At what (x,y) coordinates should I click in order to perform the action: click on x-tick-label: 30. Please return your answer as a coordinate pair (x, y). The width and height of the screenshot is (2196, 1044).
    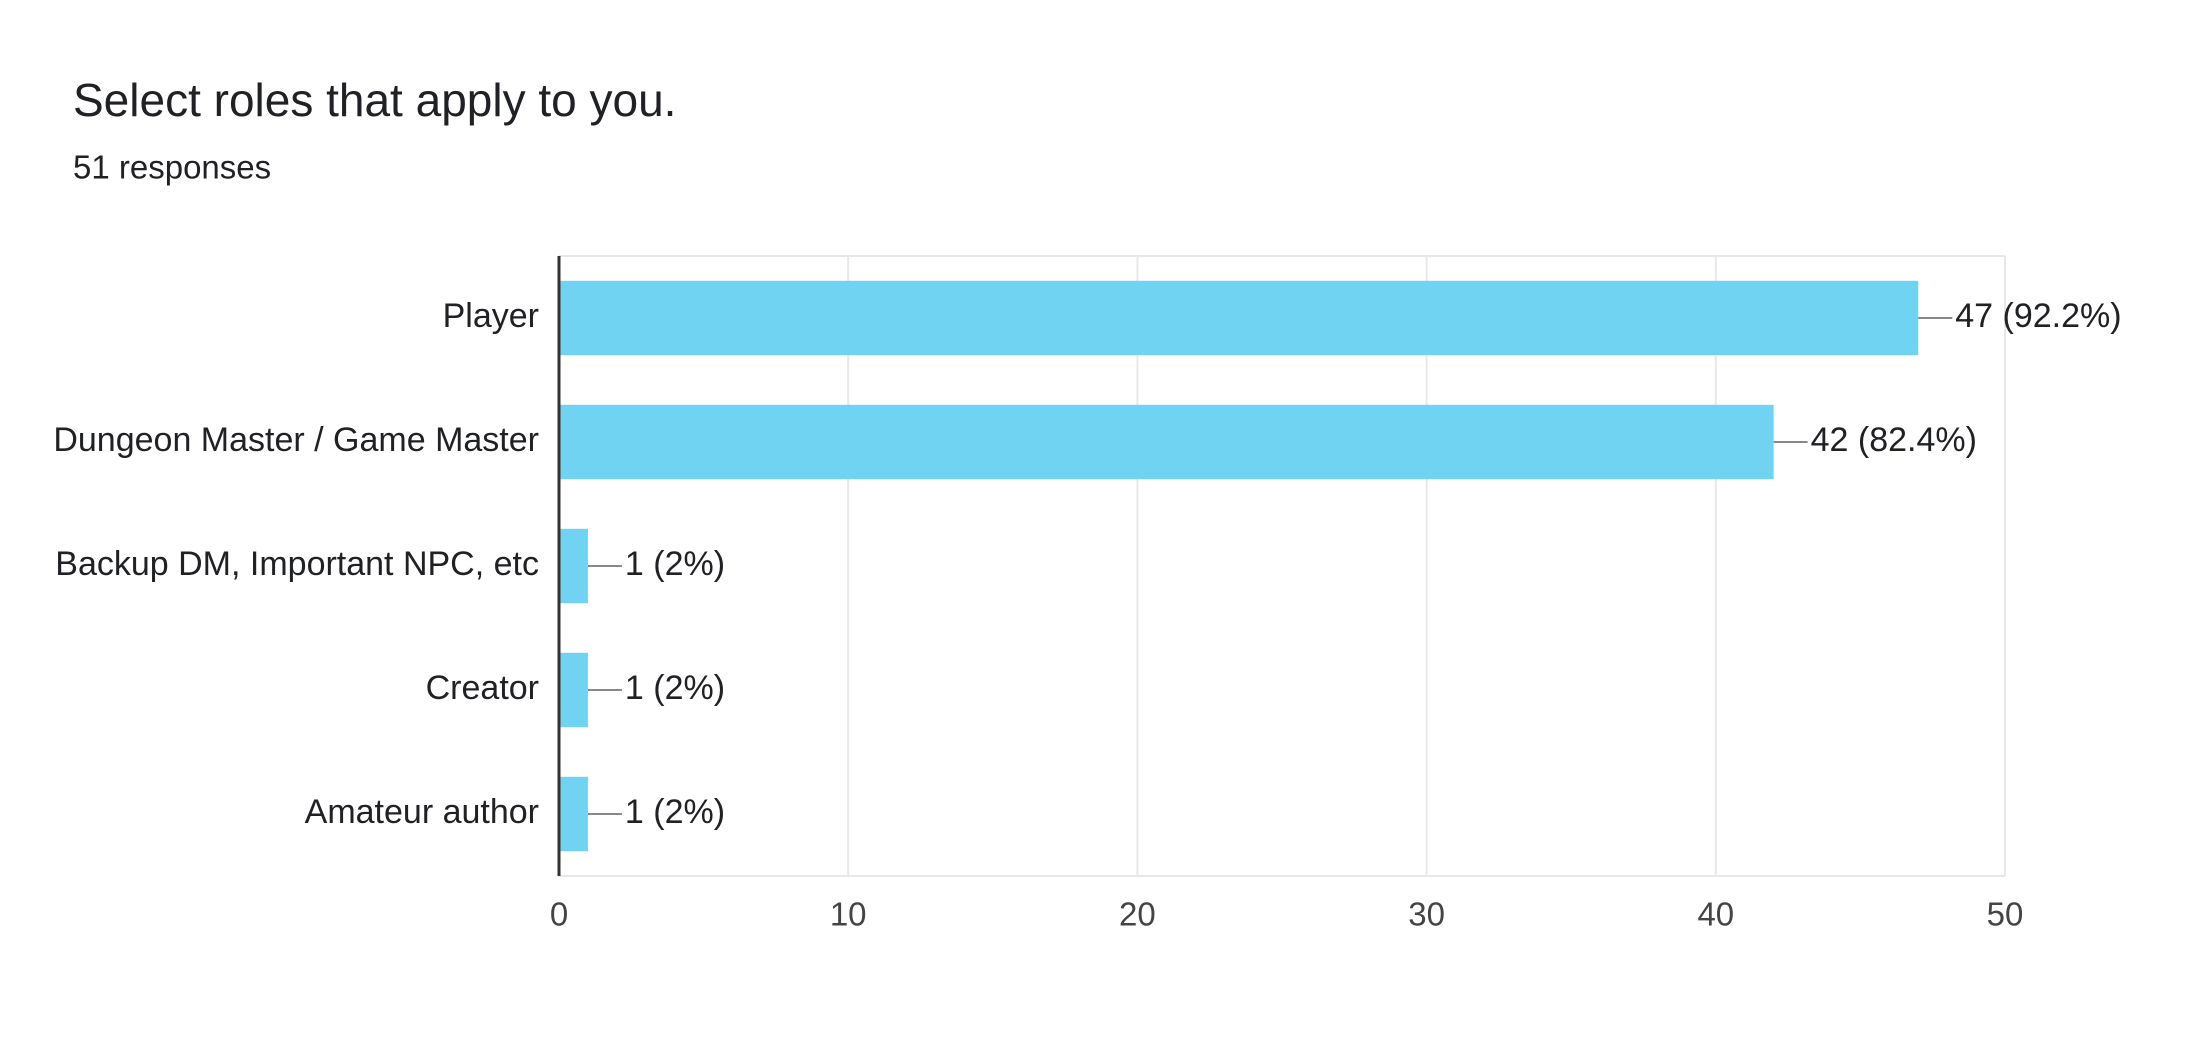
    Looking at the image, I should click on (1426, 914).